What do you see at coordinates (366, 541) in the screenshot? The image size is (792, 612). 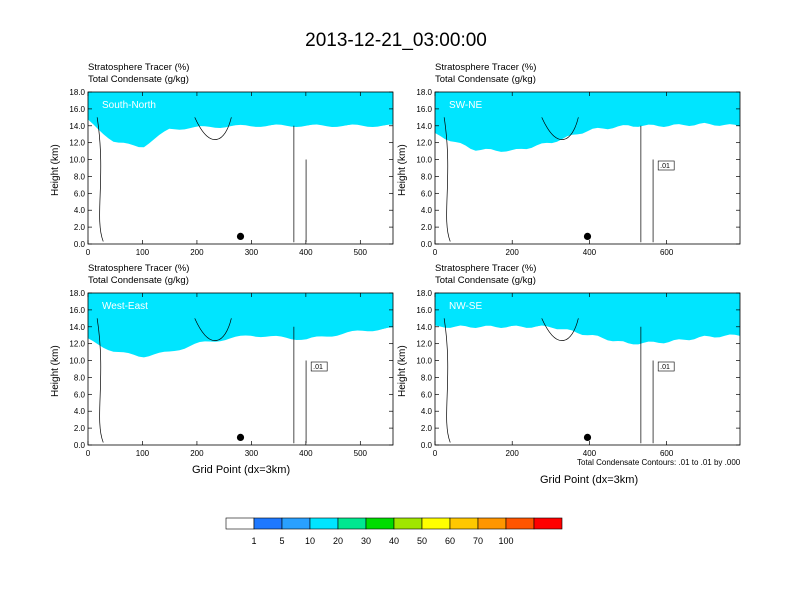 I see `colorbar-label: 30` at bounding box center [366, 541].